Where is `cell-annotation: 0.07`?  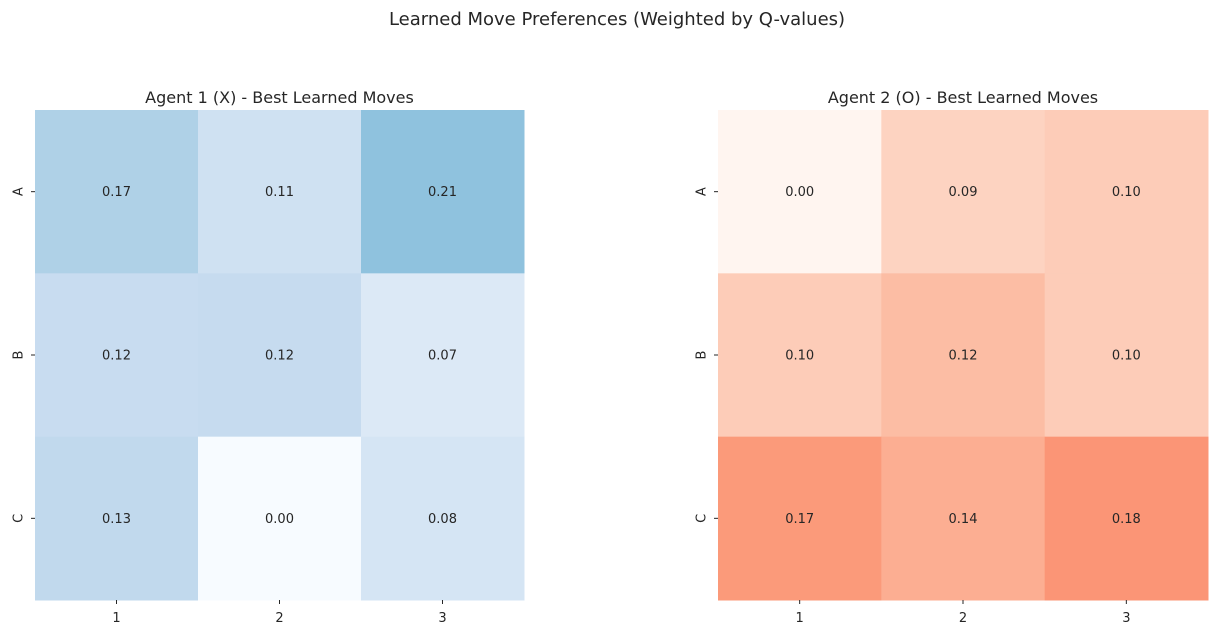
cell-annotation: 0.07 is located at coordinates (442, 356).